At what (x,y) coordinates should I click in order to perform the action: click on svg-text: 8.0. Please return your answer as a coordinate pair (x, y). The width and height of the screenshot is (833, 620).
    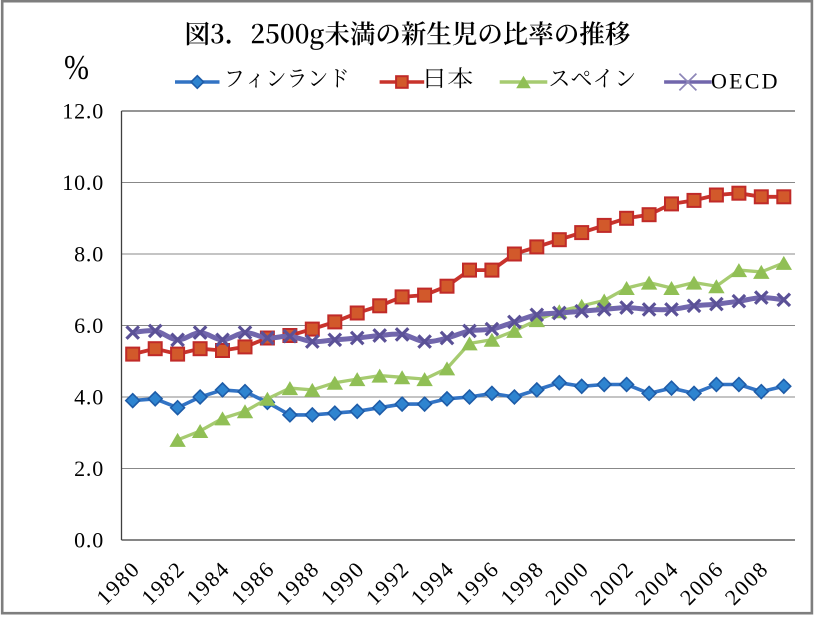
    Looking at the image, I should click on (89, 253).